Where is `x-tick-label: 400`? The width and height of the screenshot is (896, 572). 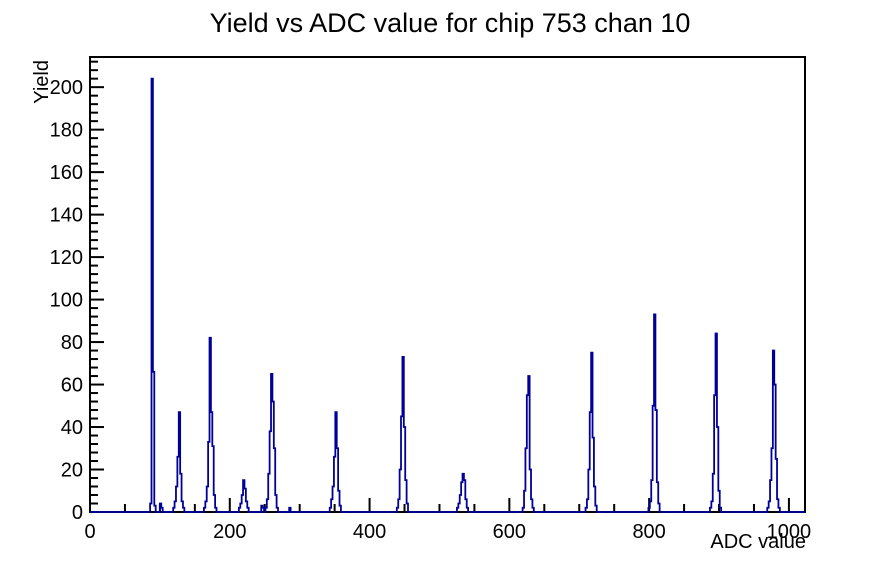 x-tick-label: 400 is located at coordinates (369, 532).